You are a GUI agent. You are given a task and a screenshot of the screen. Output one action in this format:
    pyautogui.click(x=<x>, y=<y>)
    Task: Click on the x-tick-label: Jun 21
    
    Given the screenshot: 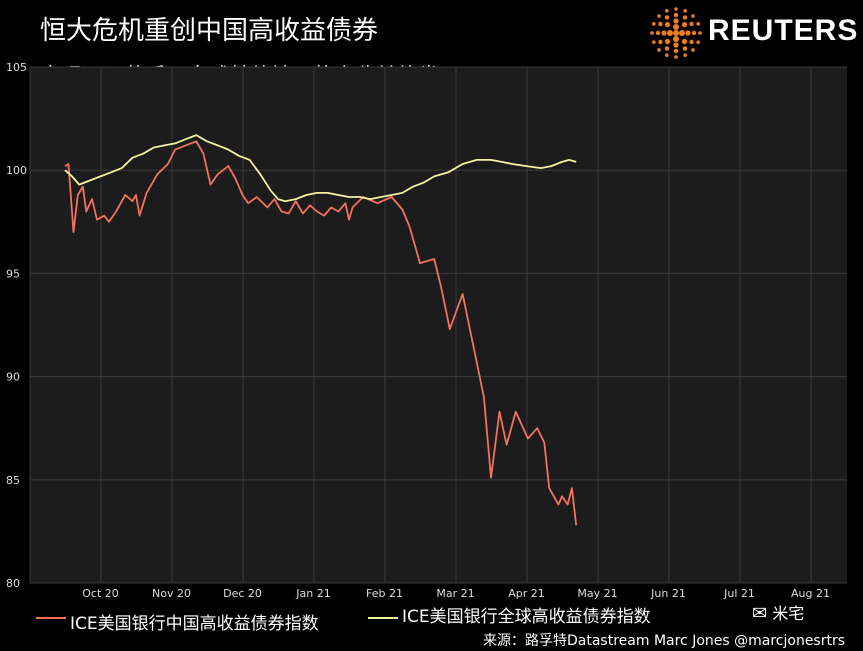 What is the action you would take?
    pyautogui.click(x=668, y=593)
    